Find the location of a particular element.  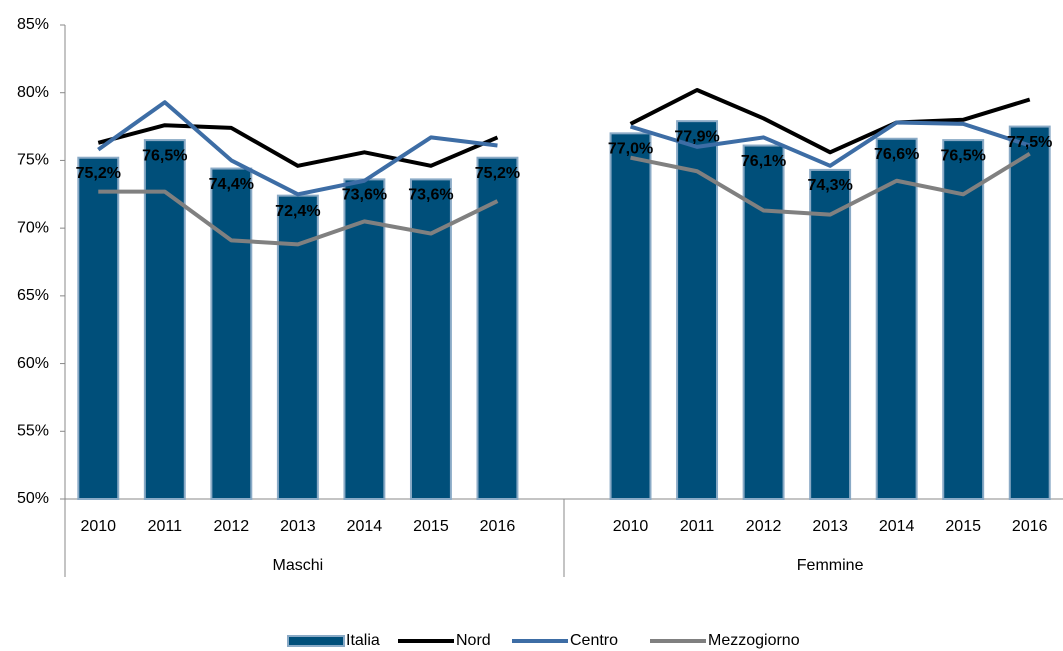

y-tick-label: 65% is located at coordinates (33, 295).